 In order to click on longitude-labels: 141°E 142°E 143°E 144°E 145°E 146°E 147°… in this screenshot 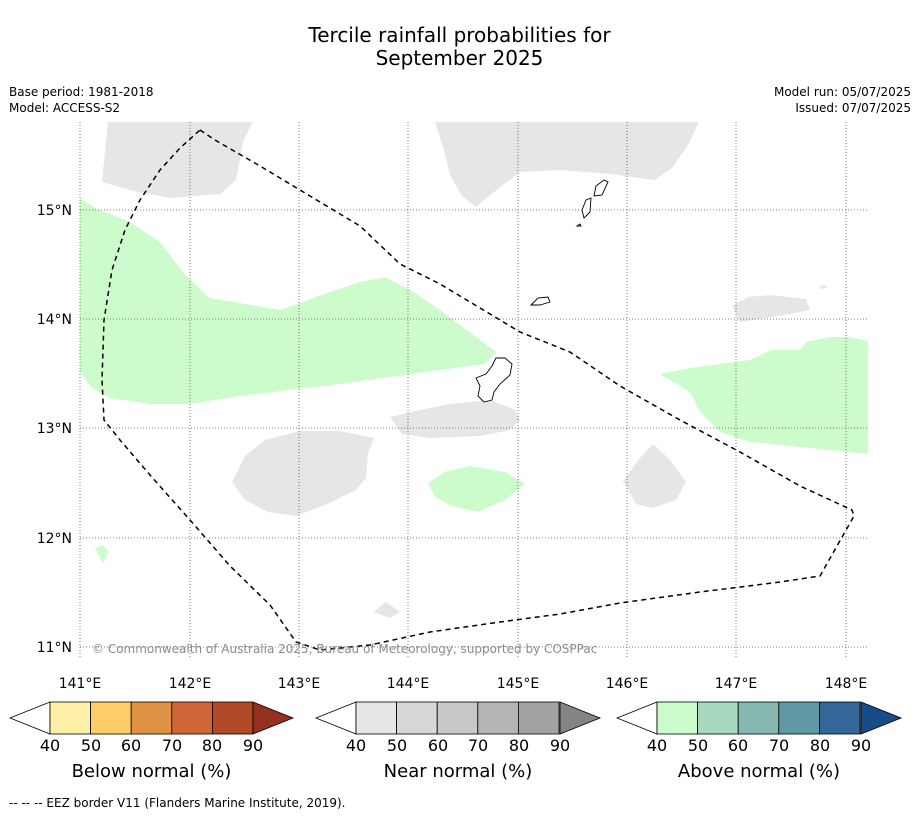, I will do `click(463, 684)`.